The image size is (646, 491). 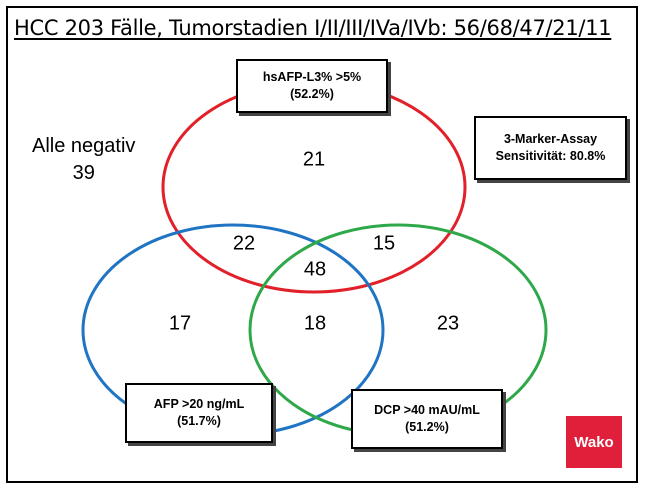 What do you see at coordinates (448, 323) in the screenshot?
I see `region-dcp-only: 23` at bounding box center [448, 323].